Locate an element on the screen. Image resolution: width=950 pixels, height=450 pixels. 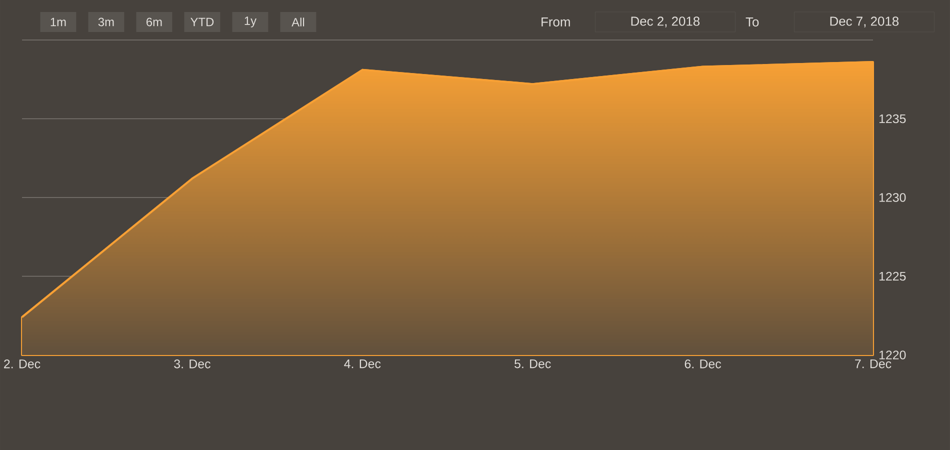
text: Dec 7, 2018 is located at coordinates (864, 22).